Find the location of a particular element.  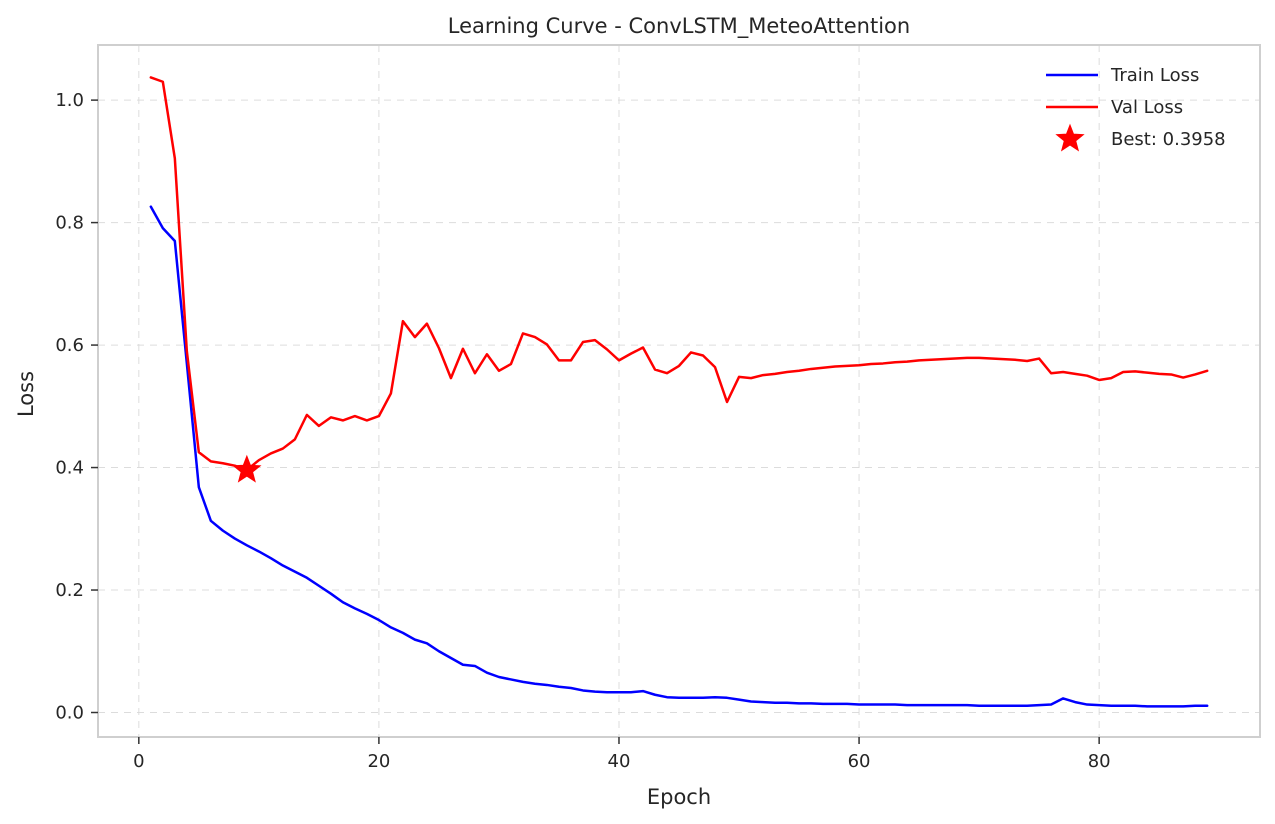

y-tick-label: 0.2 is located at coordinates (69, 590).